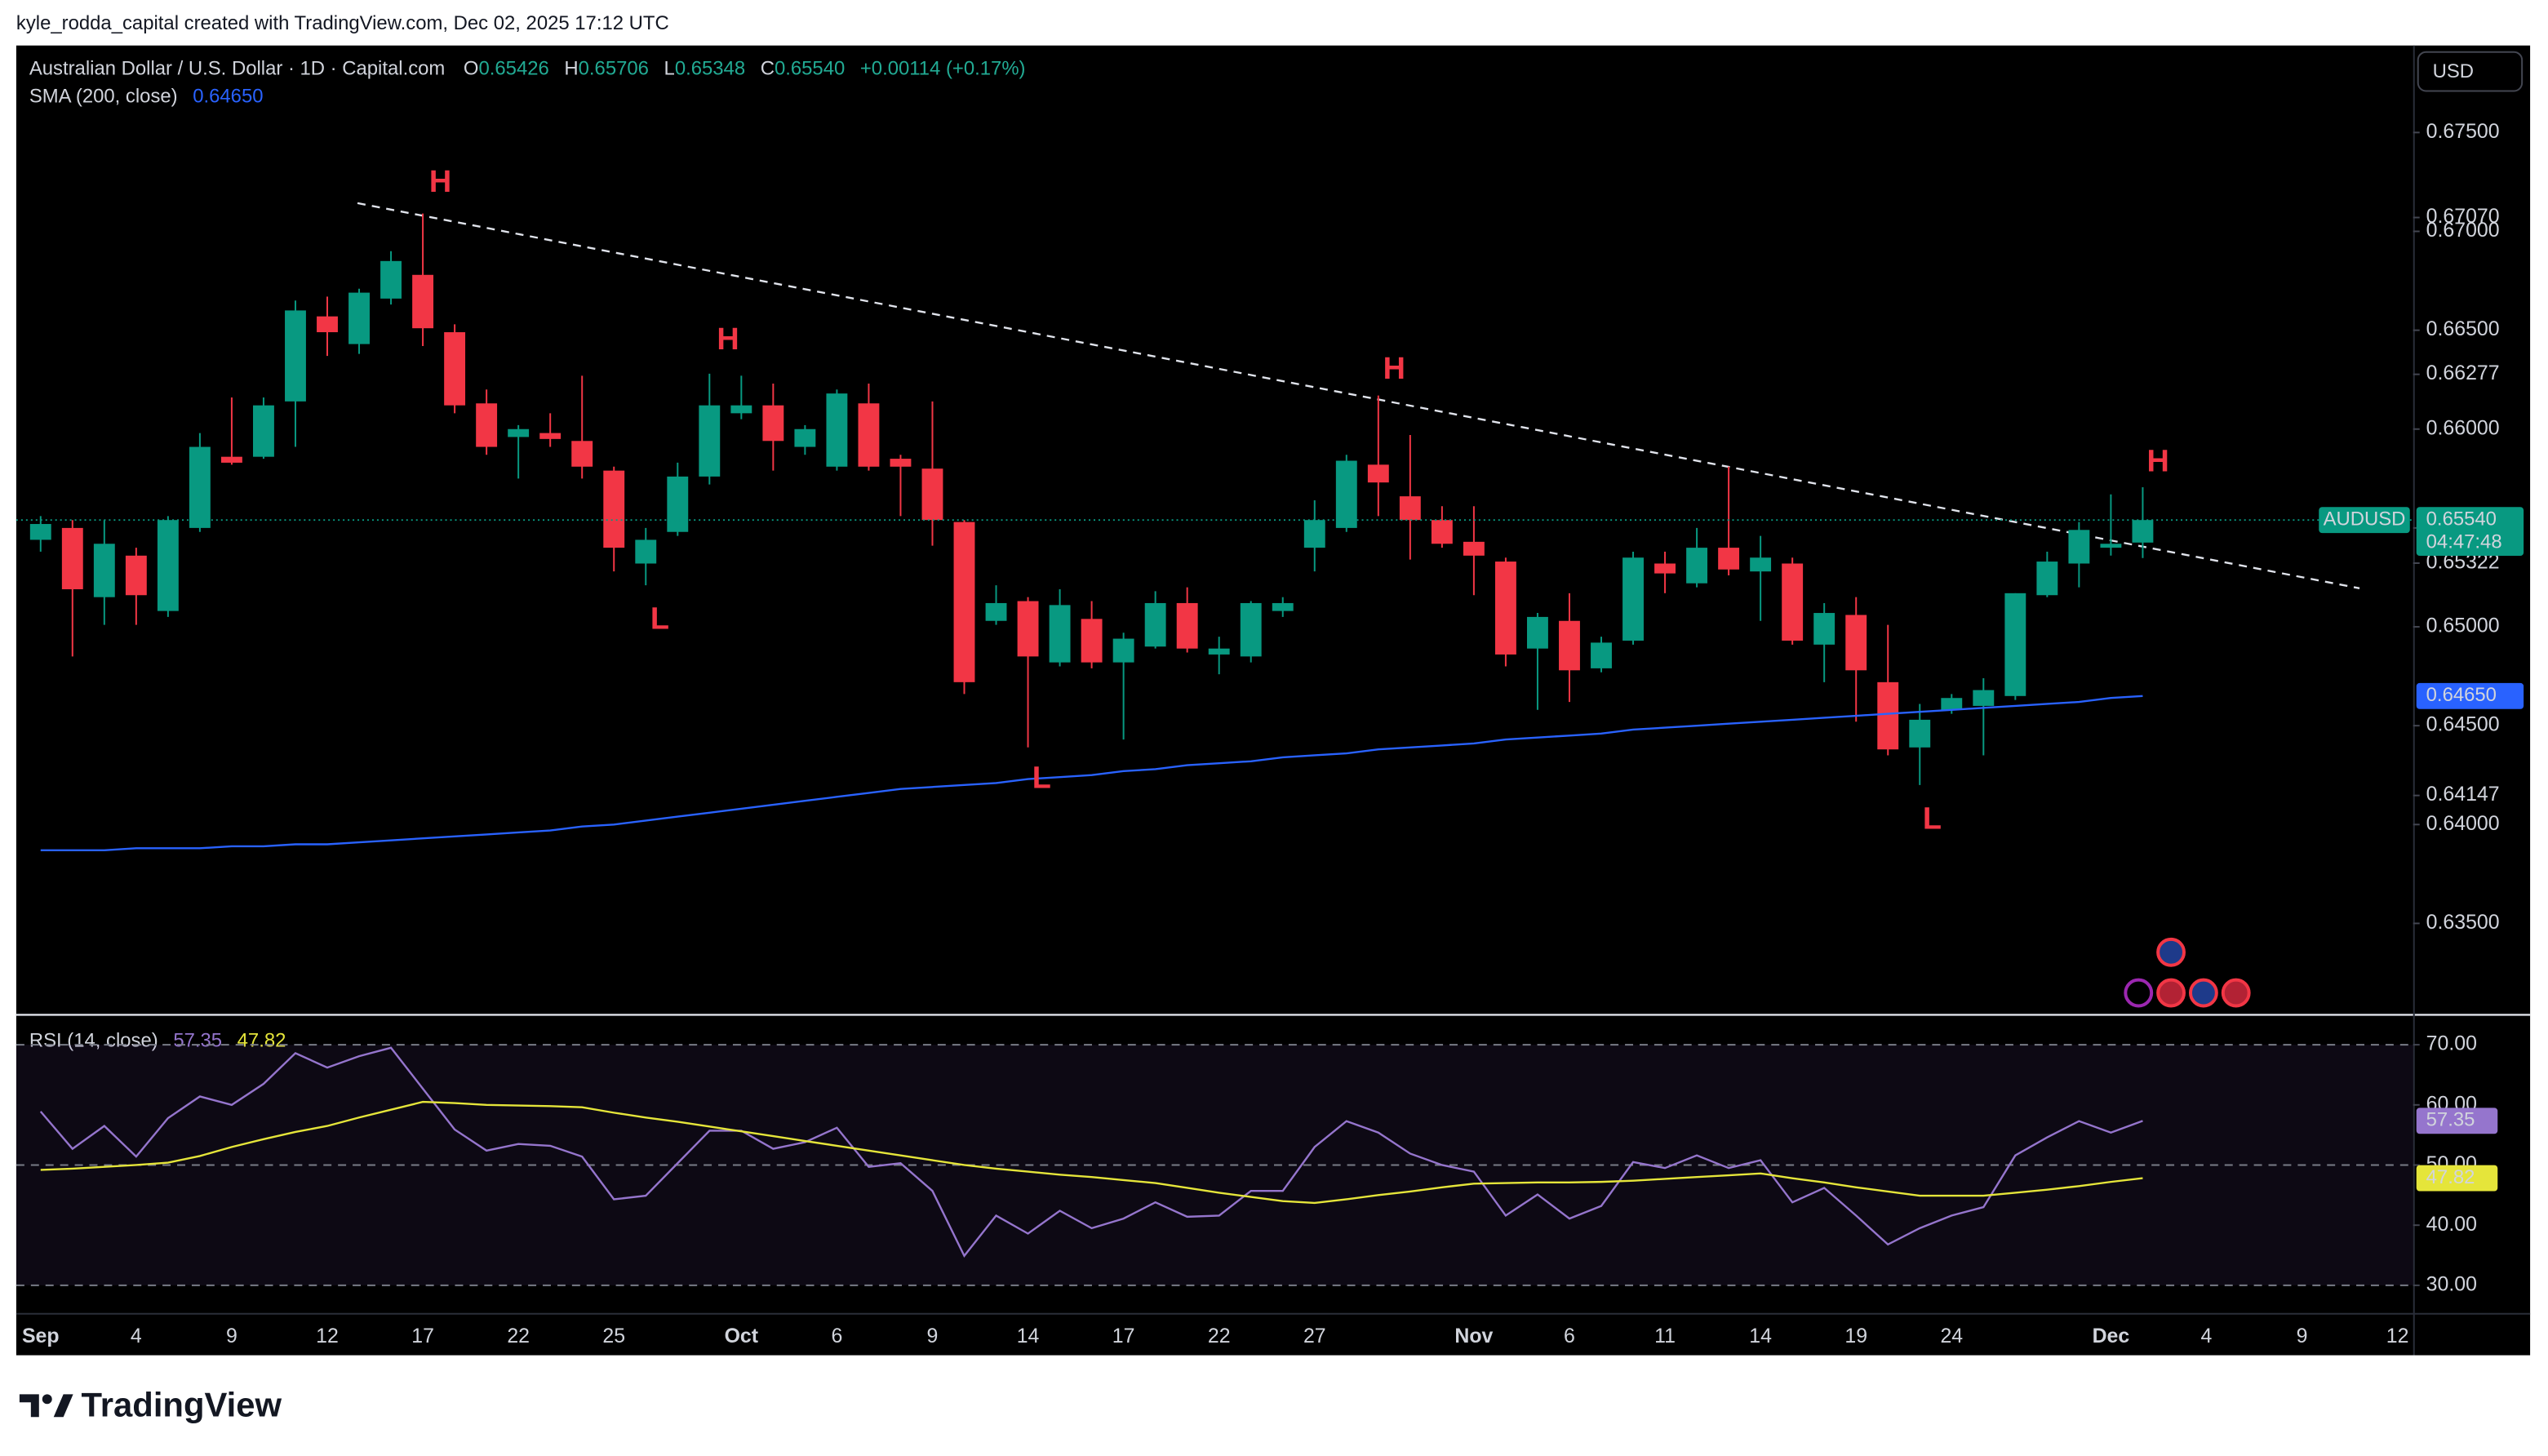  I want to click on countdown-label: 04:47:48, so click(2464, 542).